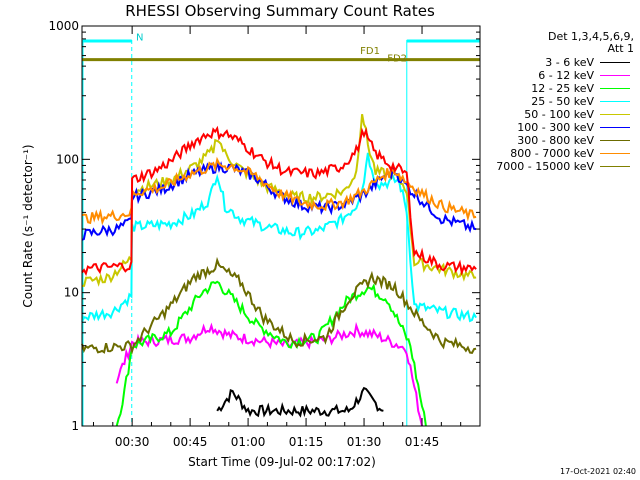 The image size is (640, 480). Describe the element at coordinates (370, 51) in the screenshot. I see `annotation-fd1: FD1` at that location.